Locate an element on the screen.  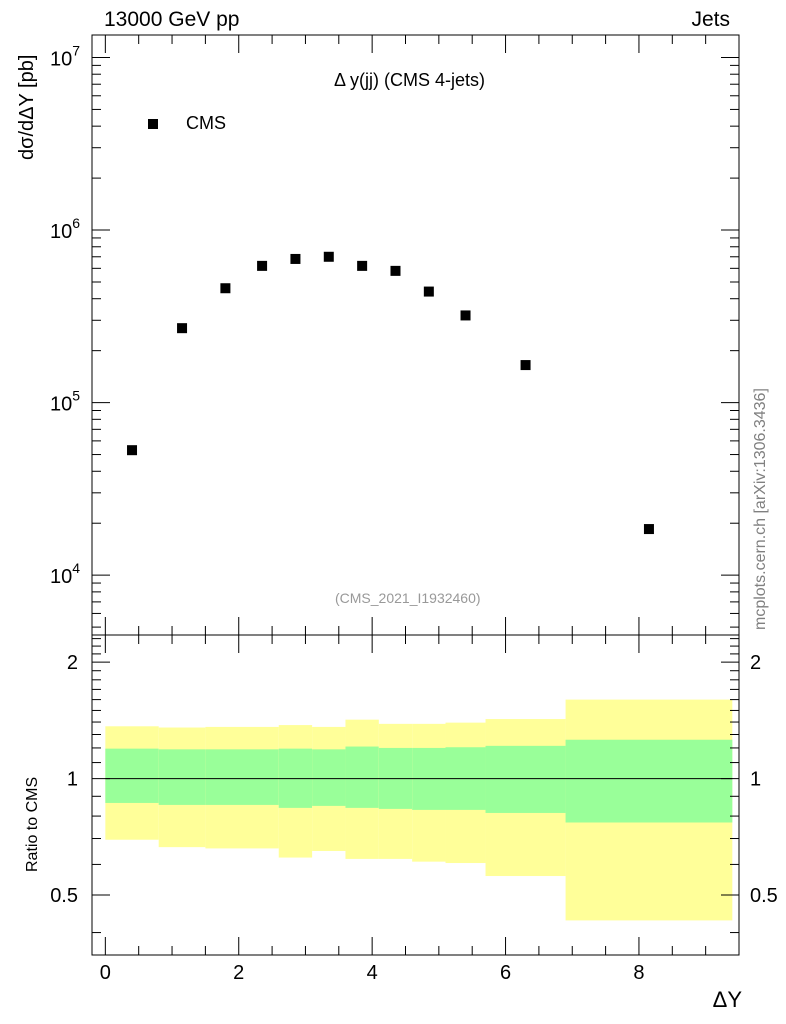
plot-title: Δ y(jj) (CMS 4-jets) is located at coordinates (410, 80).